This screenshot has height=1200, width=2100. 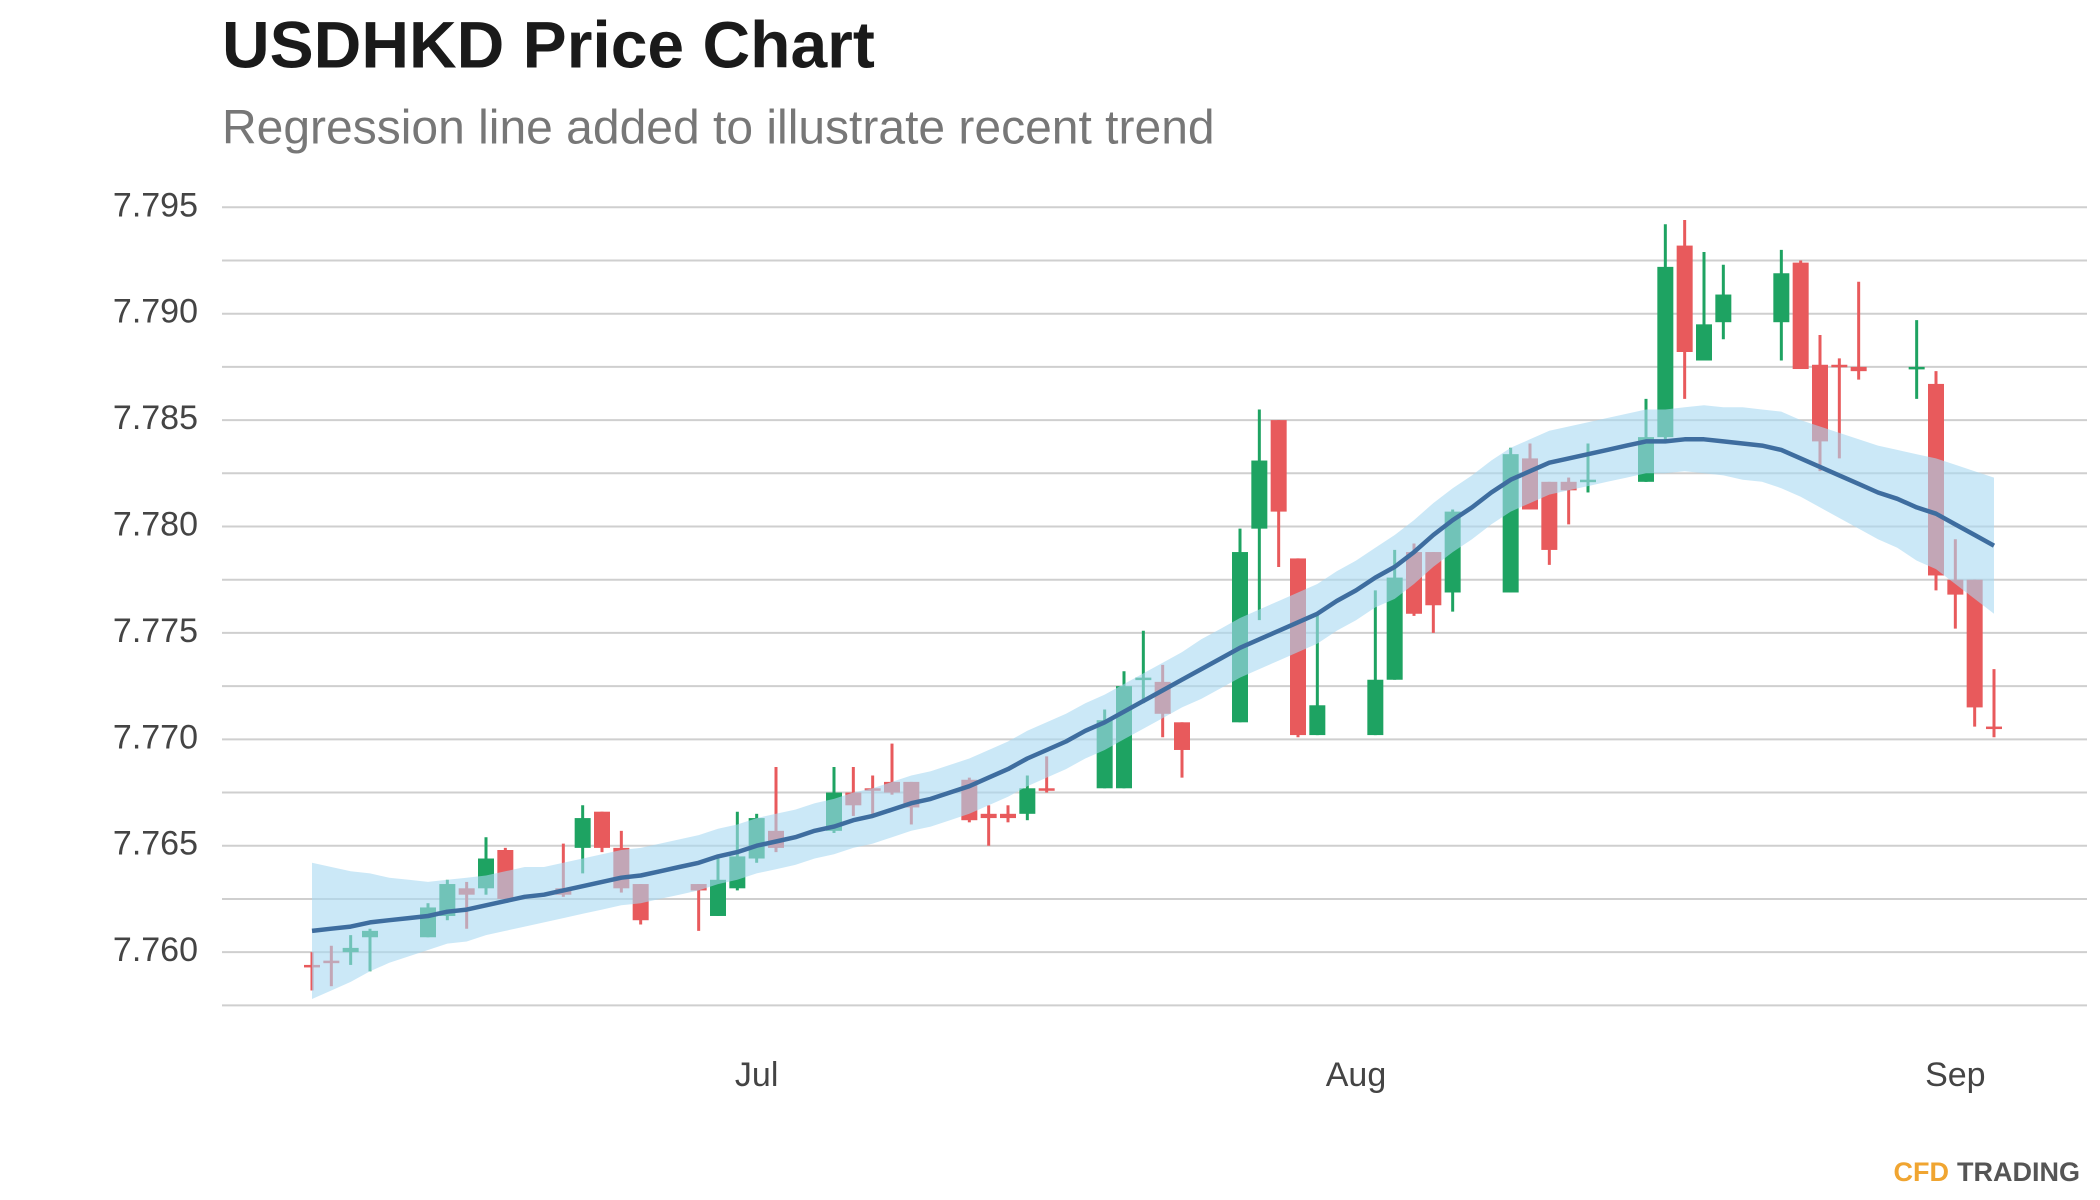 What do you see at coordinates (2018, 1172) in the screenshot?
I see `logo-second: TRADING` at bounding box center [2018, 1172].